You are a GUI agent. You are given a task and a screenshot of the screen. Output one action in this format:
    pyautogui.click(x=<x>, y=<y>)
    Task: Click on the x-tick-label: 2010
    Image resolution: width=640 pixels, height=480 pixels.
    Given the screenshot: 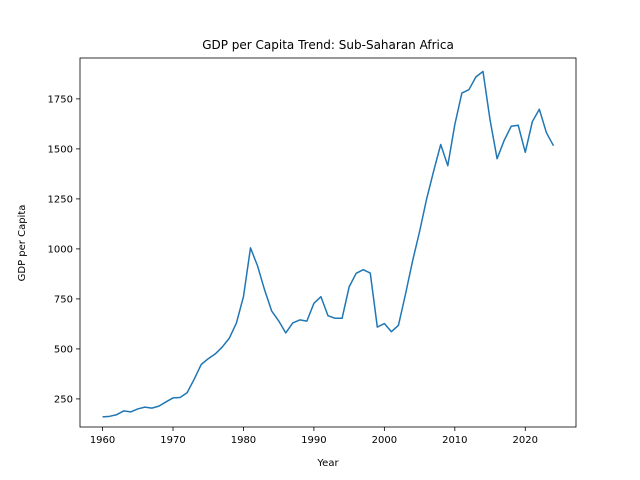 What is the action you would take?
    pyautogui.click(x=454, y=440)
    